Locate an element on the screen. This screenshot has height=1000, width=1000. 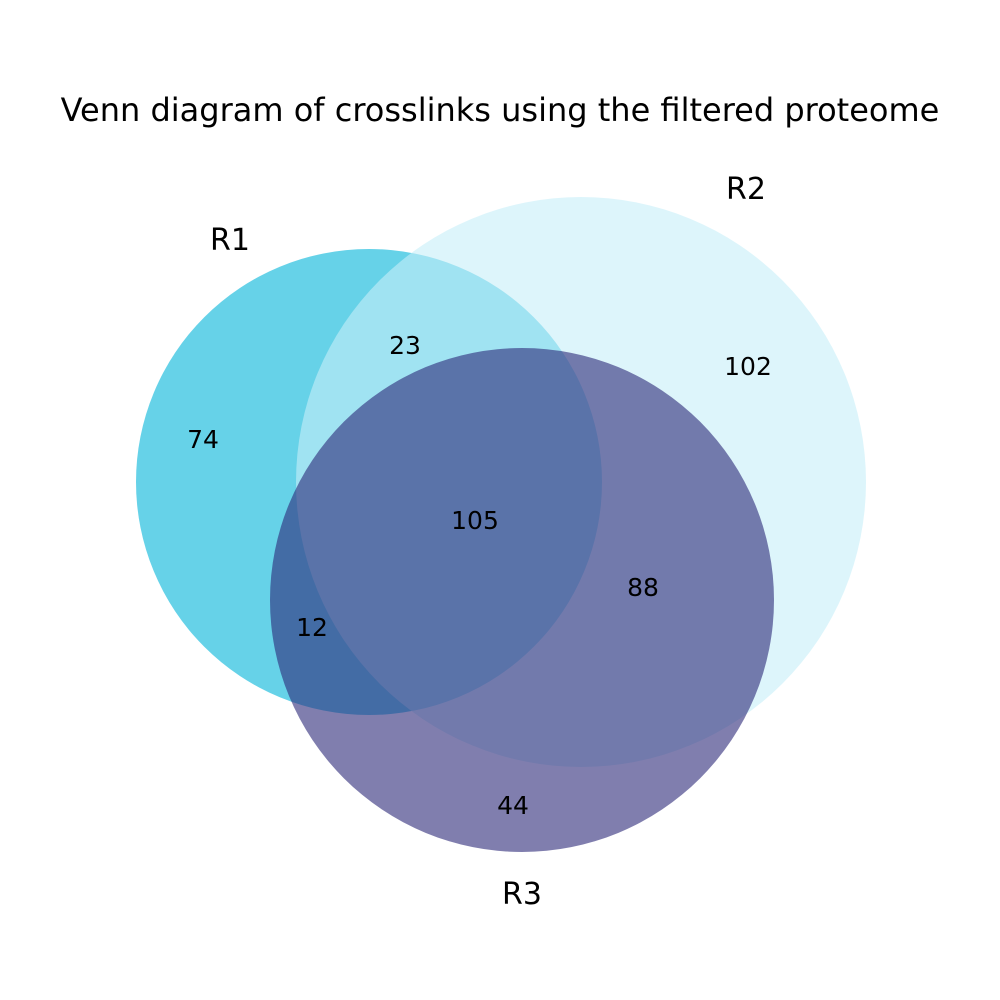
set-label-r1: R1 is located at coordinates (230, 240).